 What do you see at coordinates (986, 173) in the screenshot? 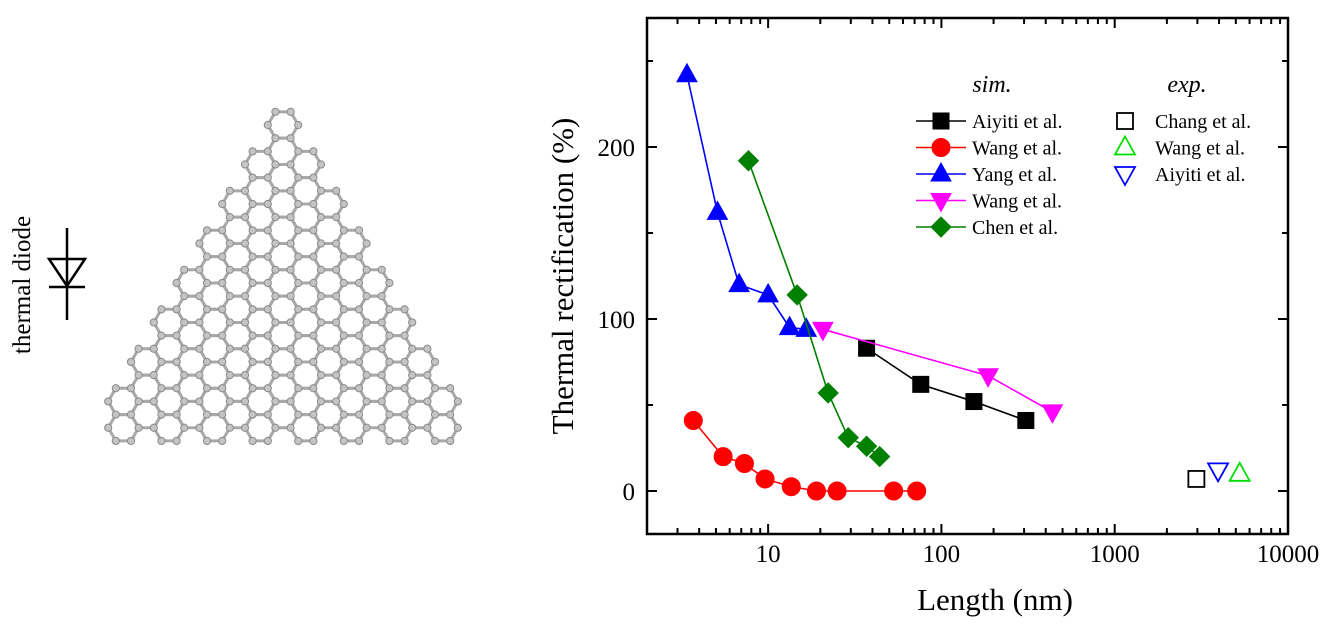
I see `legend-entry: Yang et al.` at bounding box center [986, 173].